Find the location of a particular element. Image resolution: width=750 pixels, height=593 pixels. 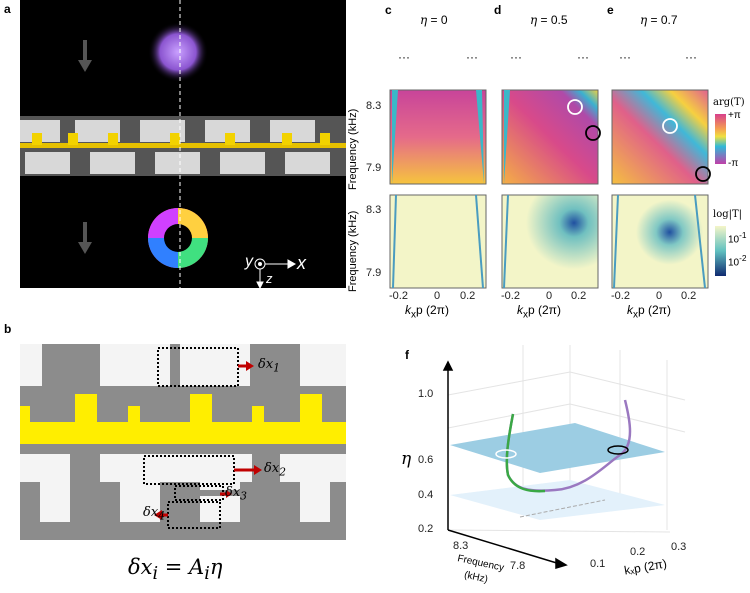

displacement-formula: δxi = Aiη is located at coordinates (175, 570).